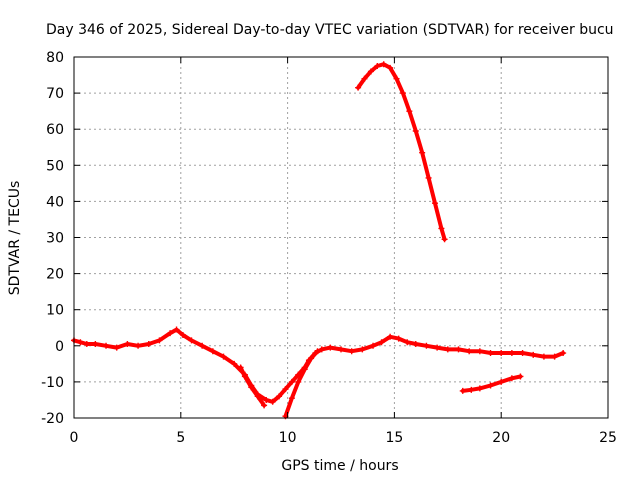 The height and width of the screenshot is (480, 640). What do you see at coordinates (55, 311) in the screenshot?
I see `y-tick-label: 10` at bounding box center [55, 311].